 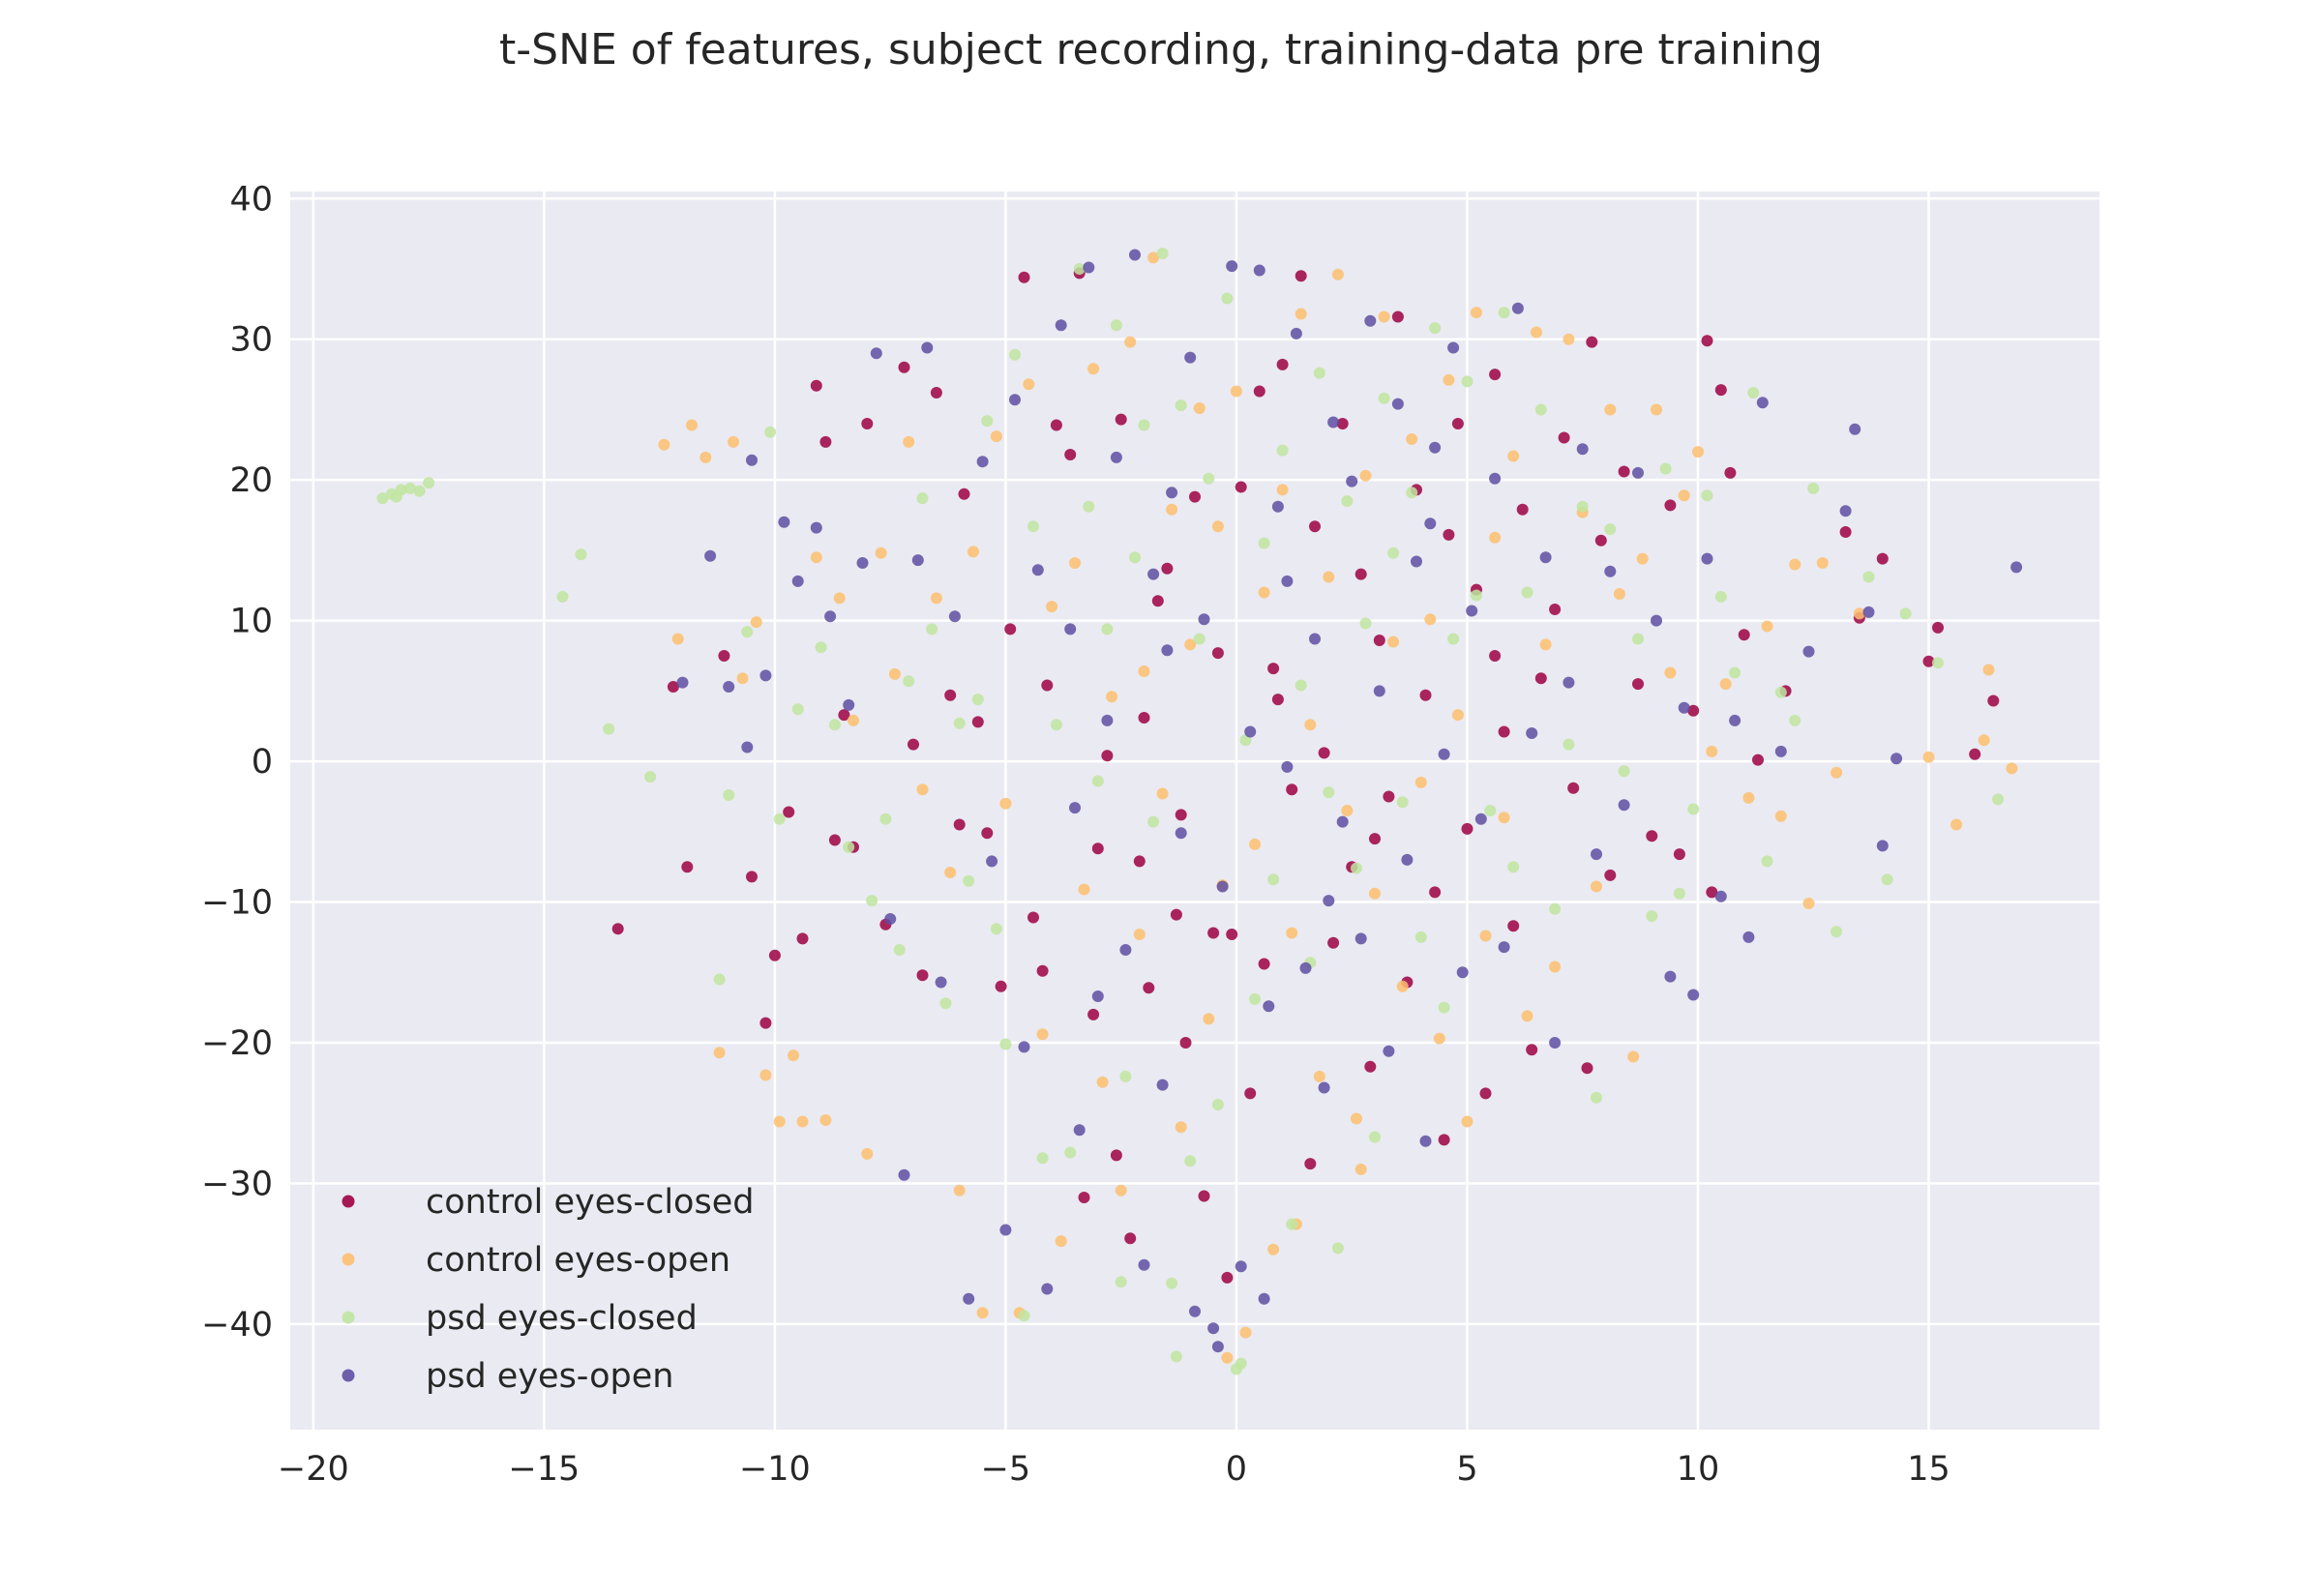 I want to click on legend-marker, so click(x=348, y=1375).